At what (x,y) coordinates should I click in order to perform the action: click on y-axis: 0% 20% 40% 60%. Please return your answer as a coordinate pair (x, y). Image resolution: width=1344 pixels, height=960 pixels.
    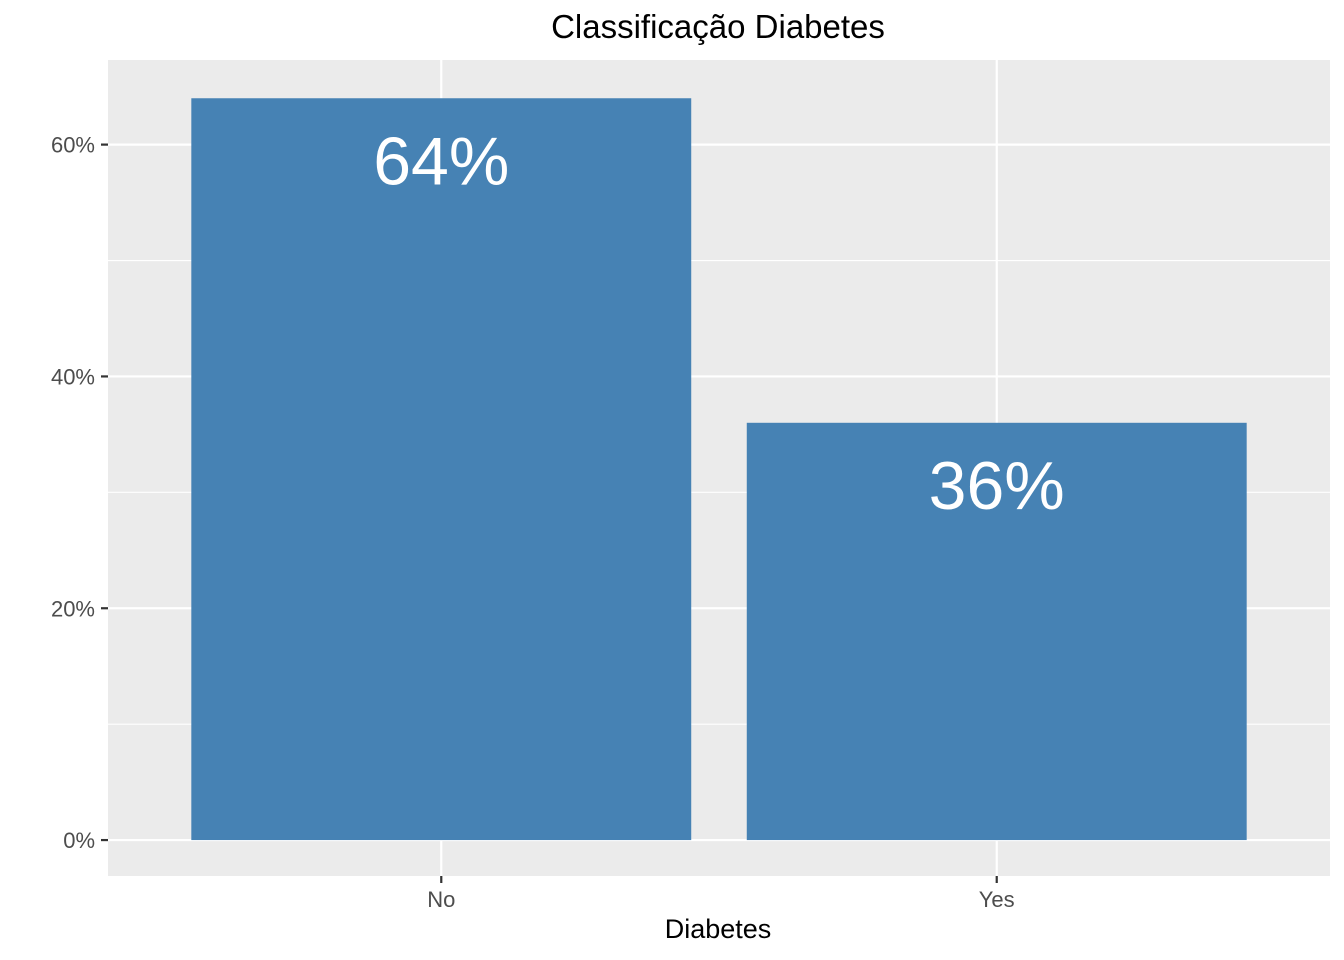
    Looking at the image, I should click on (79, 493).